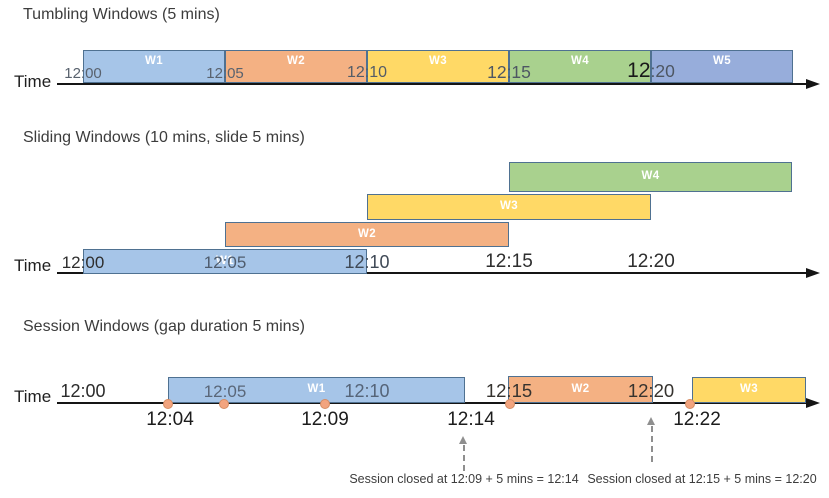 Image resolution: width=829 pixels, height=498 pixels. I want to click on tumbling-window-box-w4: W4, so click(580, 66).